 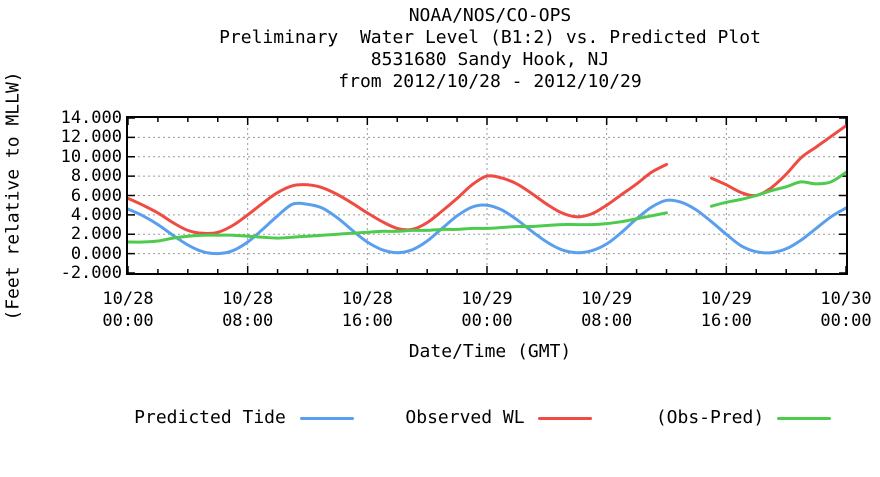 I want to click on y-tick-label: 2.000, so click(x=96, y=234).